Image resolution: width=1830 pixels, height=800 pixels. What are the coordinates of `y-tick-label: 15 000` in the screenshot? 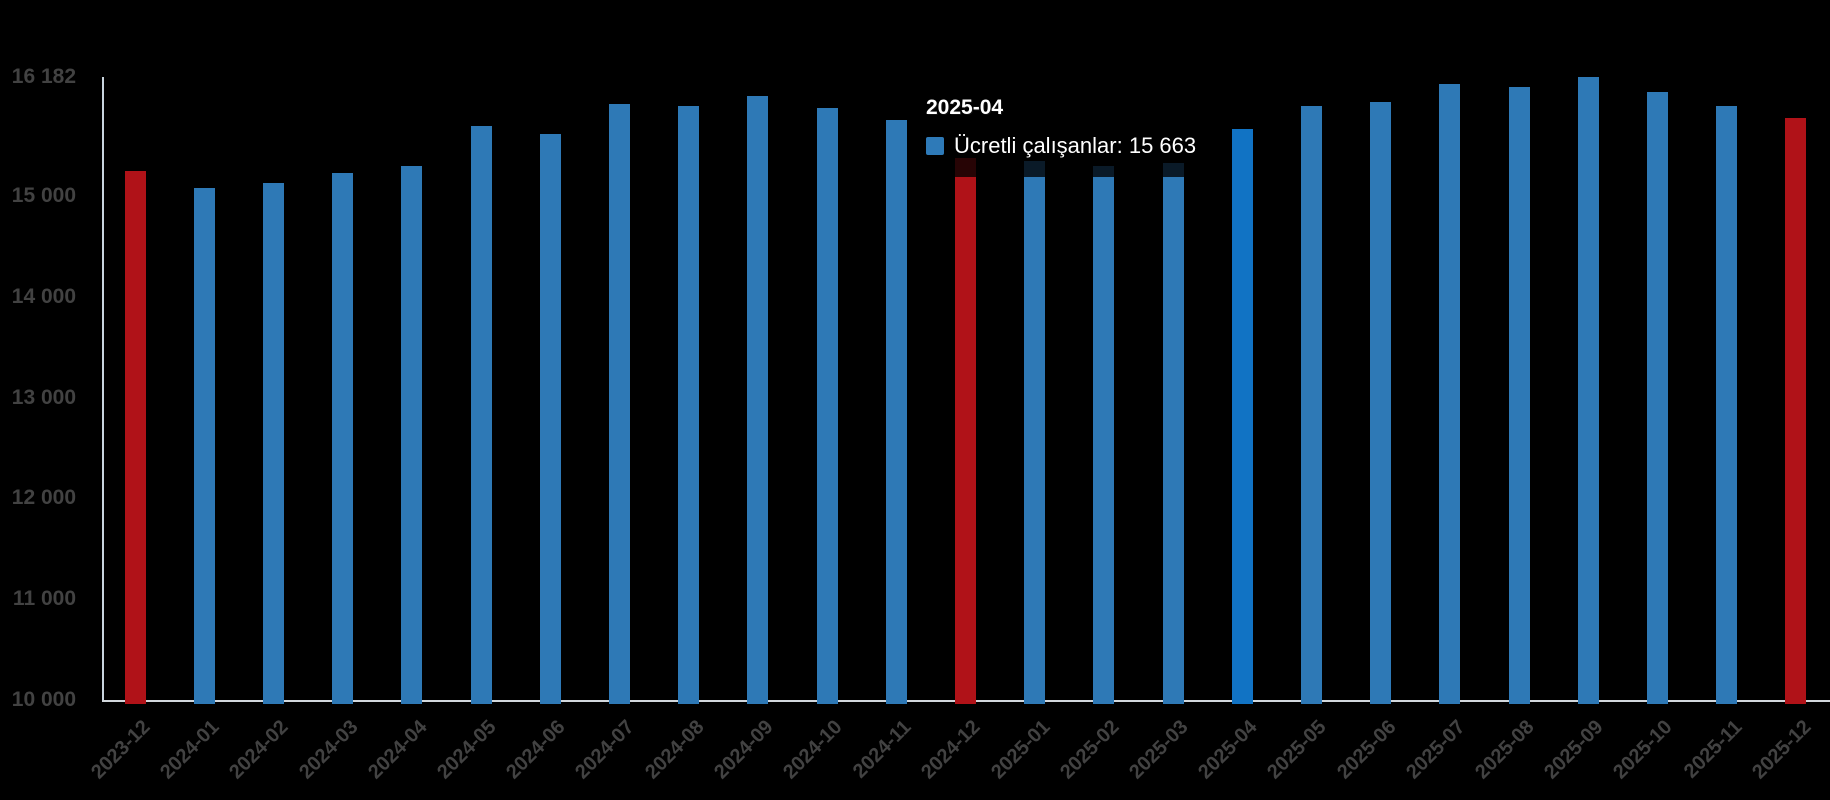 It's located at (43, 196).